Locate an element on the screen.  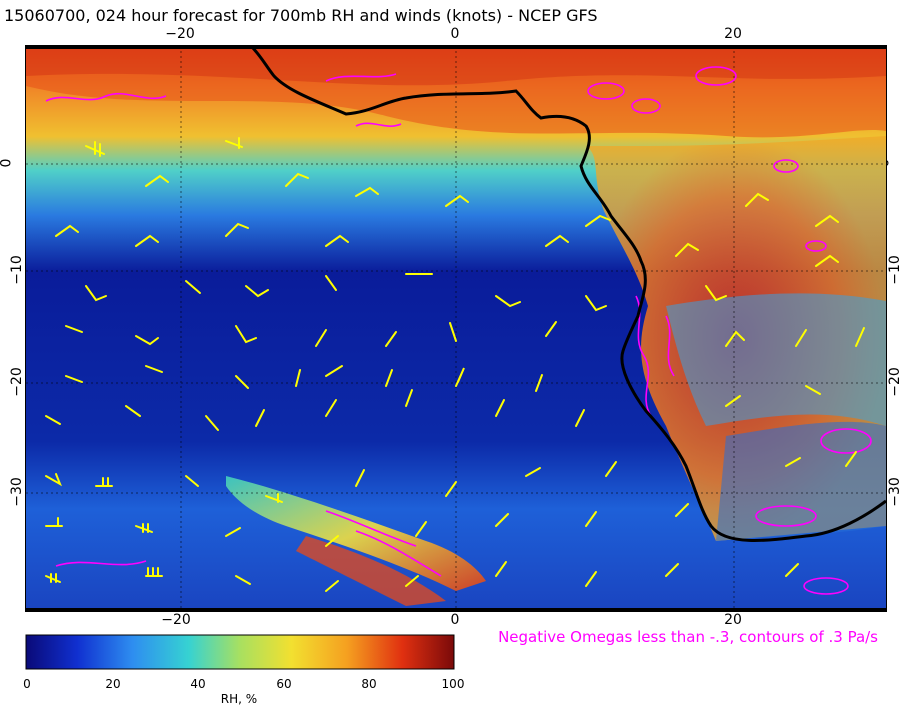
lon-tick-bottom-1: −20 is located at coordinates (176, 620).